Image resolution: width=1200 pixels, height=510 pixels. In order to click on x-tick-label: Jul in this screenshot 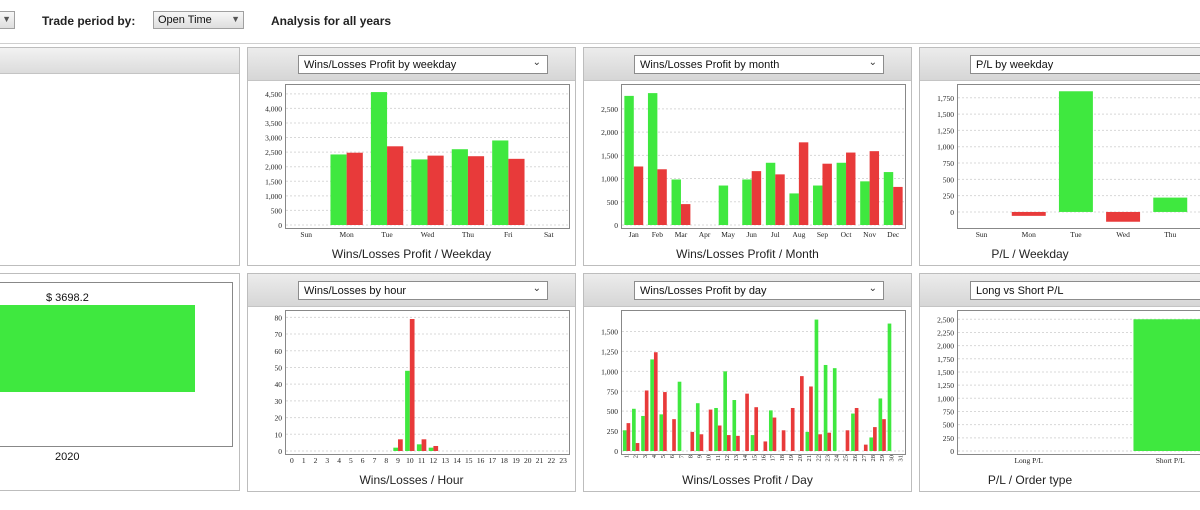, I will do `click(775, 234)`.